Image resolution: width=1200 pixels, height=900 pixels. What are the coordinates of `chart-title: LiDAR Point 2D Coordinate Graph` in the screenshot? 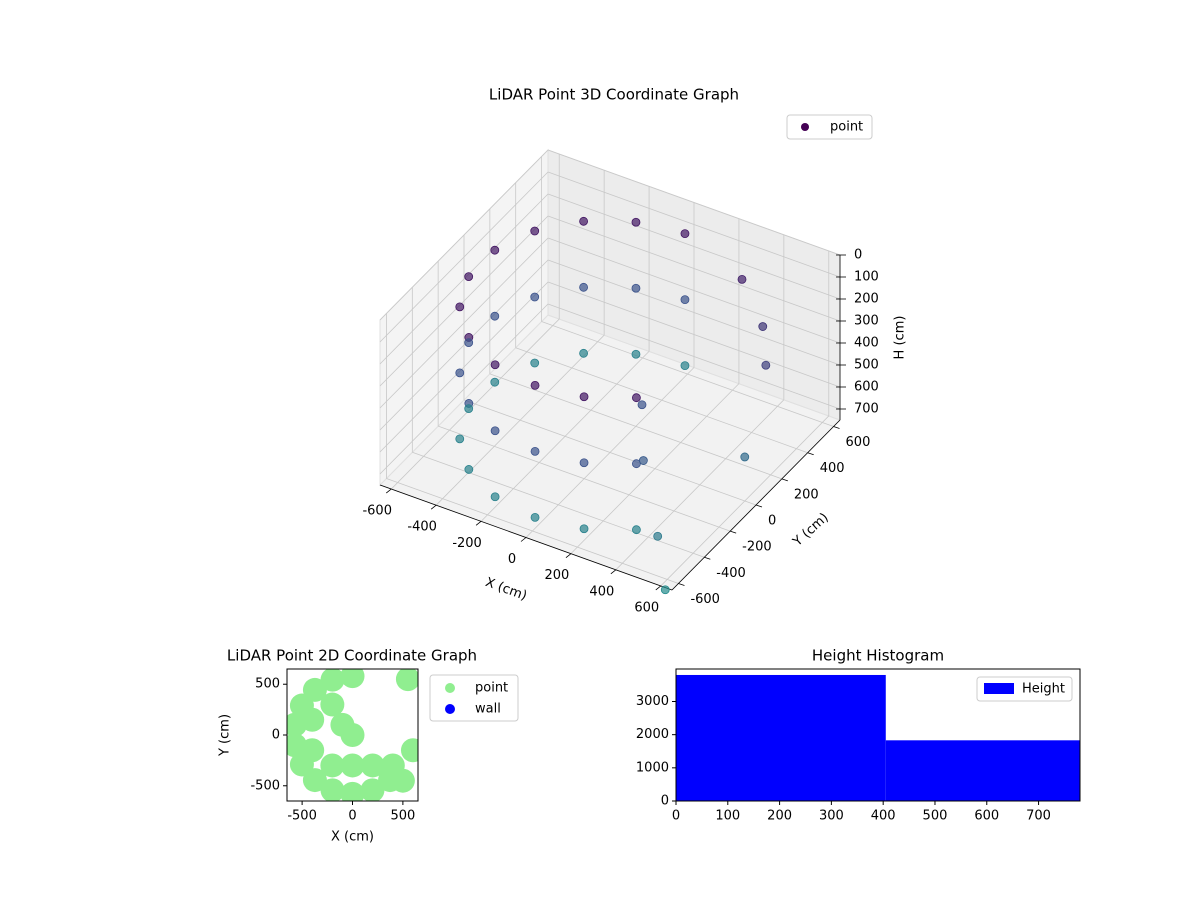 It's located at (352, 656).